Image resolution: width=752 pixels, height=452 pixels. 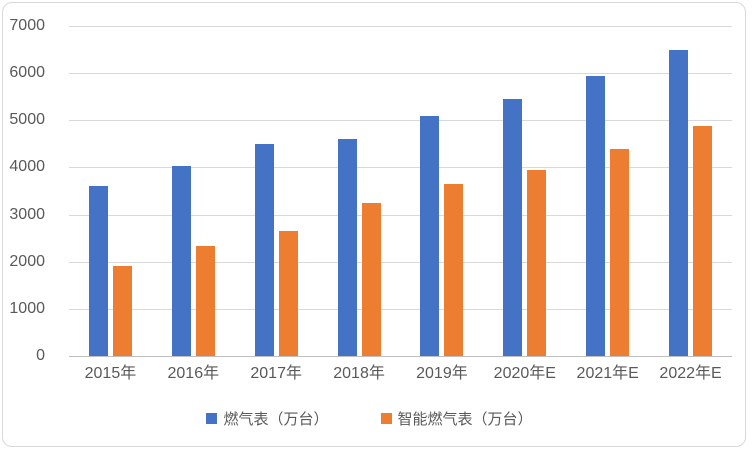 What do you see at coordinates (27, 73) in the screenshot?
I see `y-tick-label: 6000` at bounding box center [27, 73].